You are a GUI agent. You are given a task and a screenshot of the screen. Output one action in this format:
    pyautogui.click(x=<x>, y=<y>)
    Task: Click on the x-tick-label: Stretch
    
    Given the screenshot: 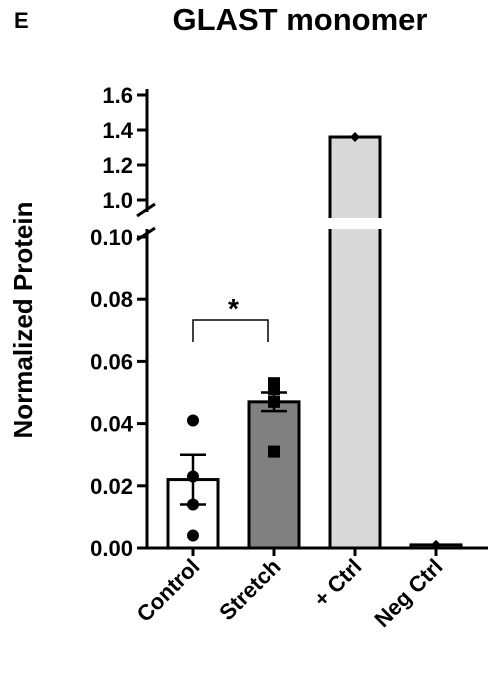 What is the action you would take?
    pyautogui.click(x=249, y=589)
    